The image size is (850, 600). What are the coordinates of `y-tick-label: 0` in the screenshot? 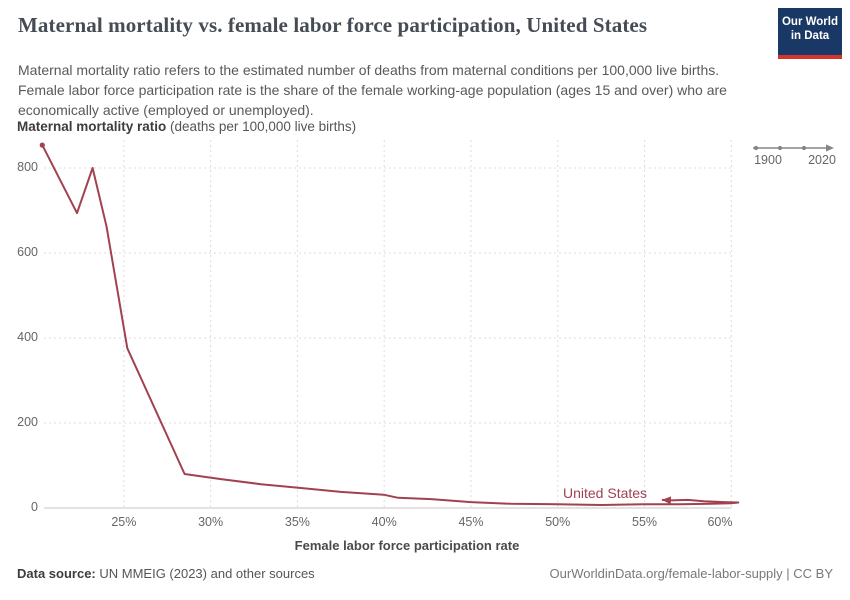 It's located at (34, 507).